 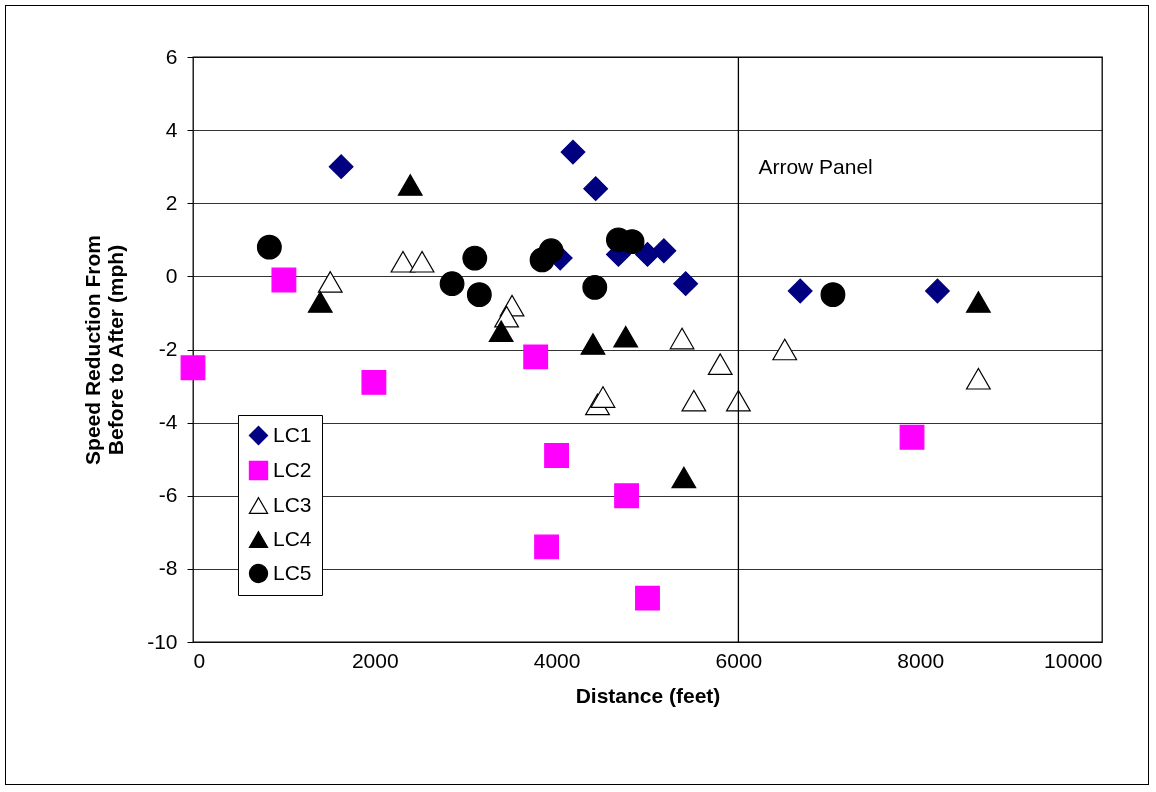 I want to click on x-tick-label: 10000, so click(x=1073, y=660).